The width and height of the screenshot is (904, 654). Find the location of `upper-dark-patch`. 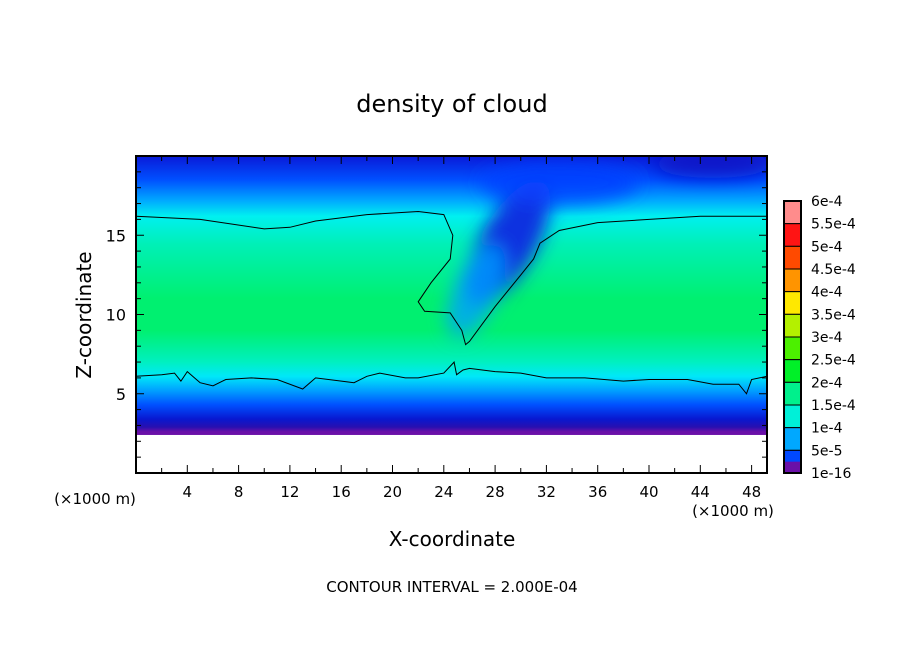

upper-dark-patch is located at coordinates (710, 167).